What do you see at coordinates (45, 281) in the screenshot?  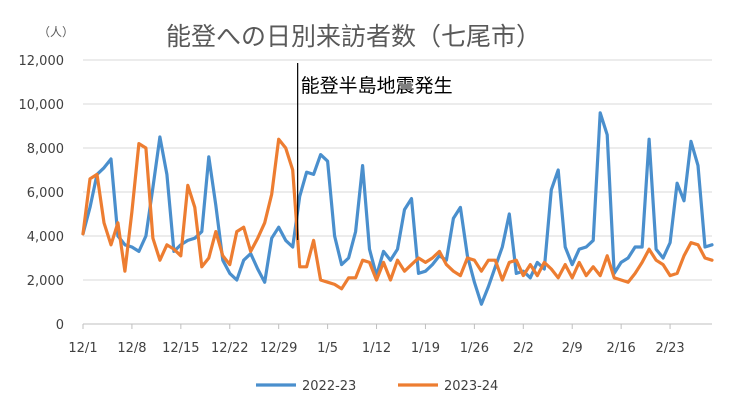 I see `y-tick-label: 2,000` at bounding box center [45, 281].